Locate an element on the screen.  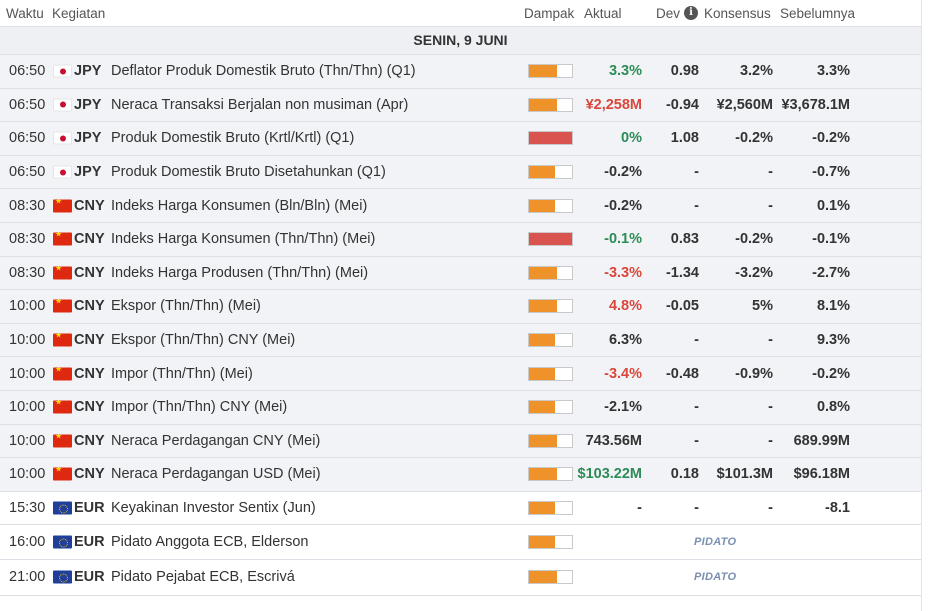
header-consensus: Konsensus is located at coordinates (737, 13).